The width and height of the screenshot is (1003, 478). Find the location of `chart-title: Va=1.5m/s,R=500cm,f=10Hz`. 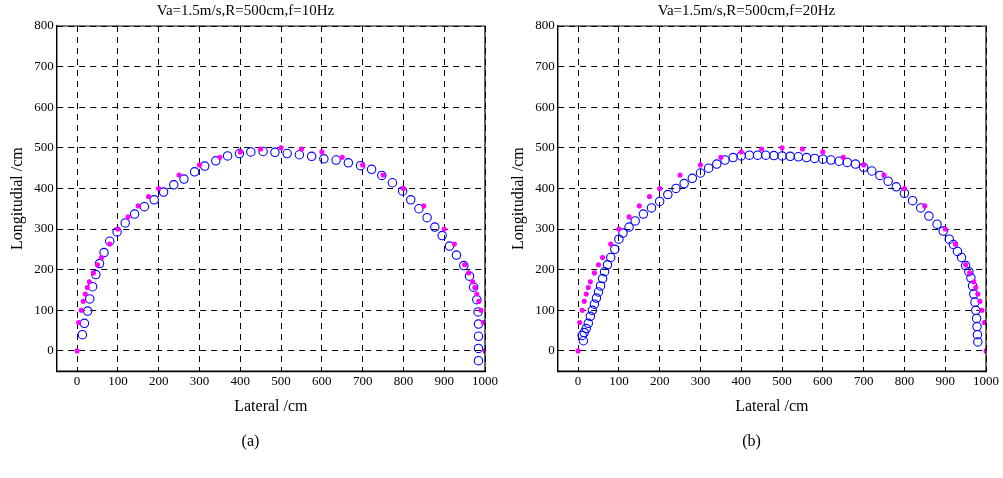

chart-title: Va=1.5m/s,R=500cm,f=10Hz is located at coordinates (245, 9).